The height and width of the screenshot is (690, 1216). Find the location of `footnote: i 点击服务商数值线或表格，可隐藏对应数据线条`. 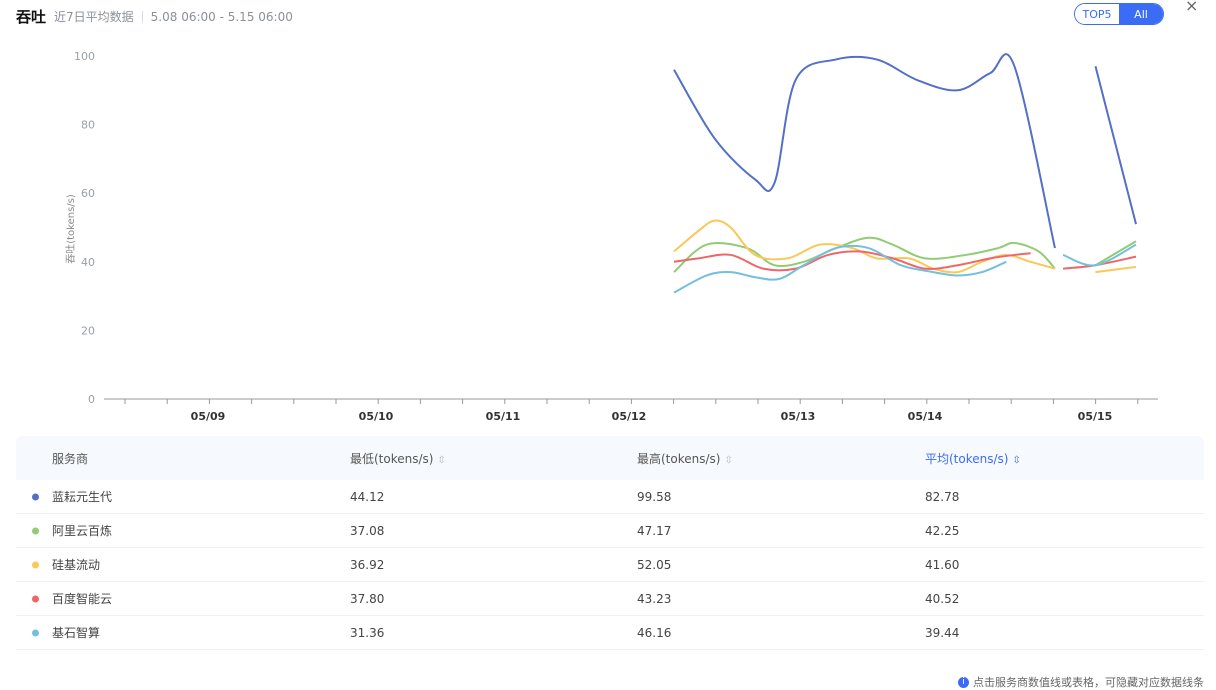

footnote: i 点击服务商数值线或表格，可隐藏对应数据线条 is located at coordinates (1081, 682).